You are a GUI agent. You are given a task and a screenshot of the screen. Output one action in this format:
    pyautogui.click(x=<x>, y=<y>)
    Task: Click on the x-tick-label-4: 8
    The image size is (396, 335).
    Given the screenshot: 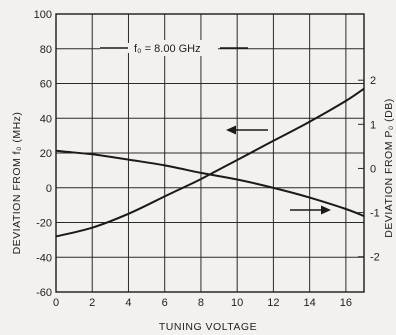 What is the action you would take?
    pyautogui.click(x=201, y=303)
    